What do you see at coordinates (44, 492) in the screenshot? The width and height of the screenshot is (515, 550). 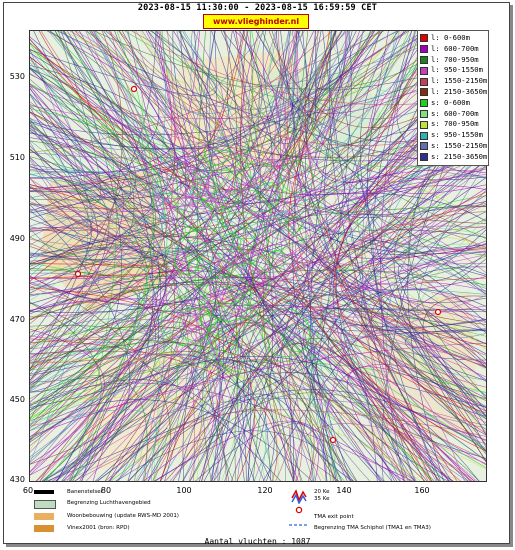 I see `runway-swatch` at bounding box center [44, 492].